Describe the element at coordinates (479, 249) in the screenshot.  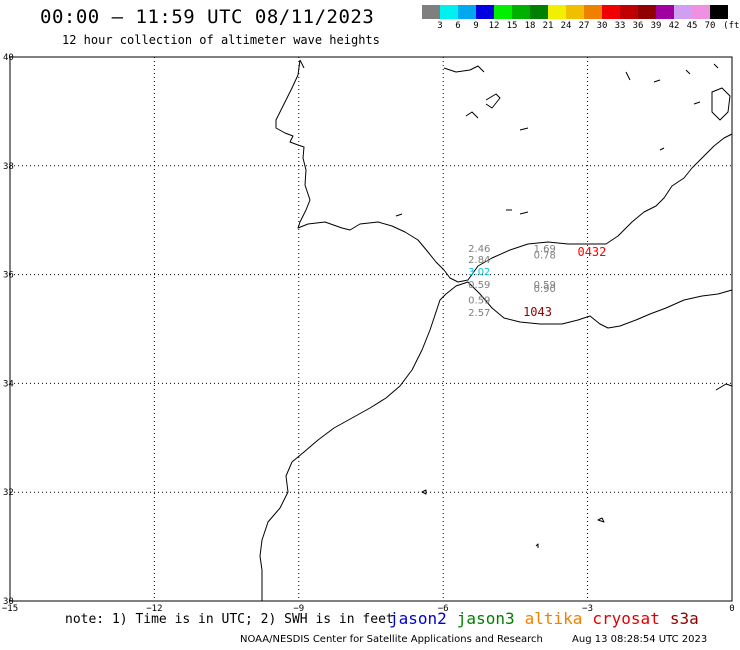
I see `wave-height-value: 2.46` at that location.